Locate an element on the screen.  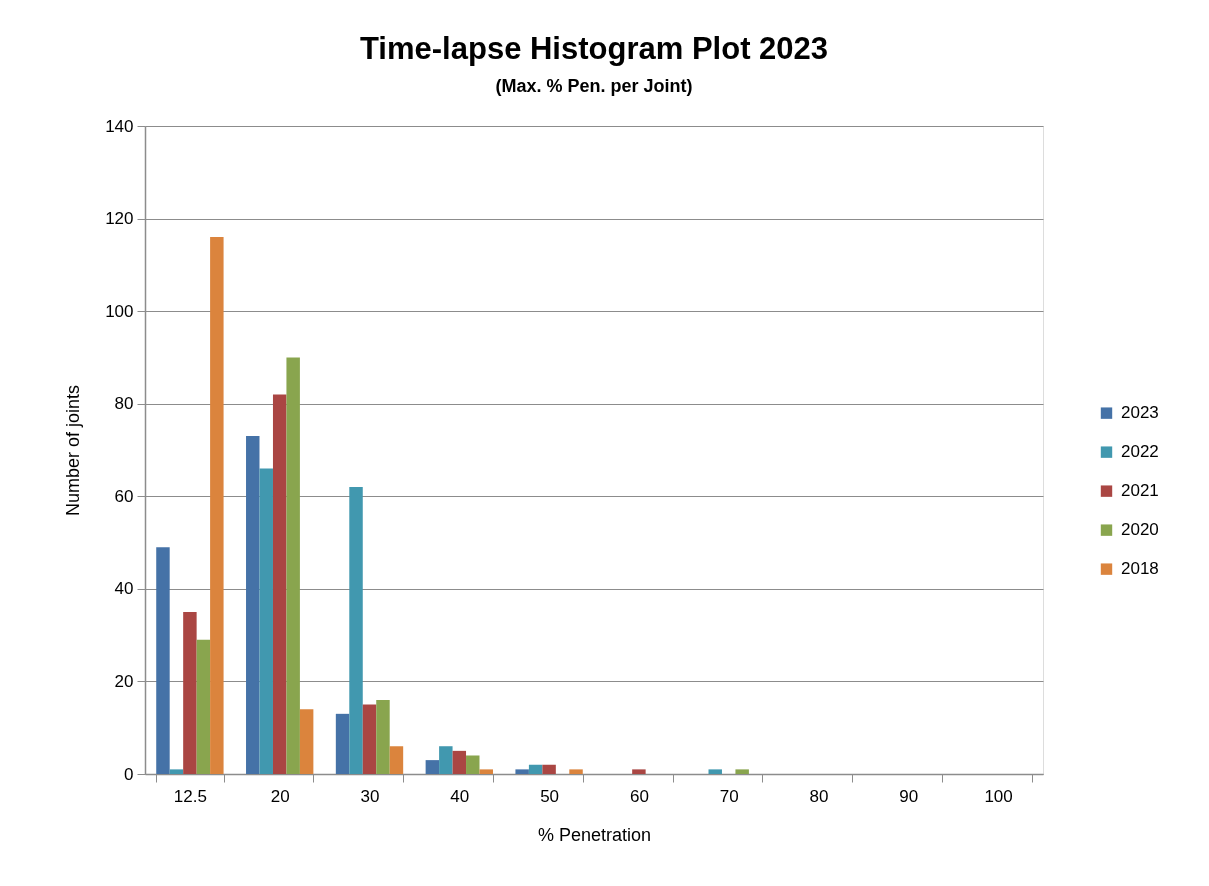
y-tick-label: 40 is located at coordinates (124, 589).